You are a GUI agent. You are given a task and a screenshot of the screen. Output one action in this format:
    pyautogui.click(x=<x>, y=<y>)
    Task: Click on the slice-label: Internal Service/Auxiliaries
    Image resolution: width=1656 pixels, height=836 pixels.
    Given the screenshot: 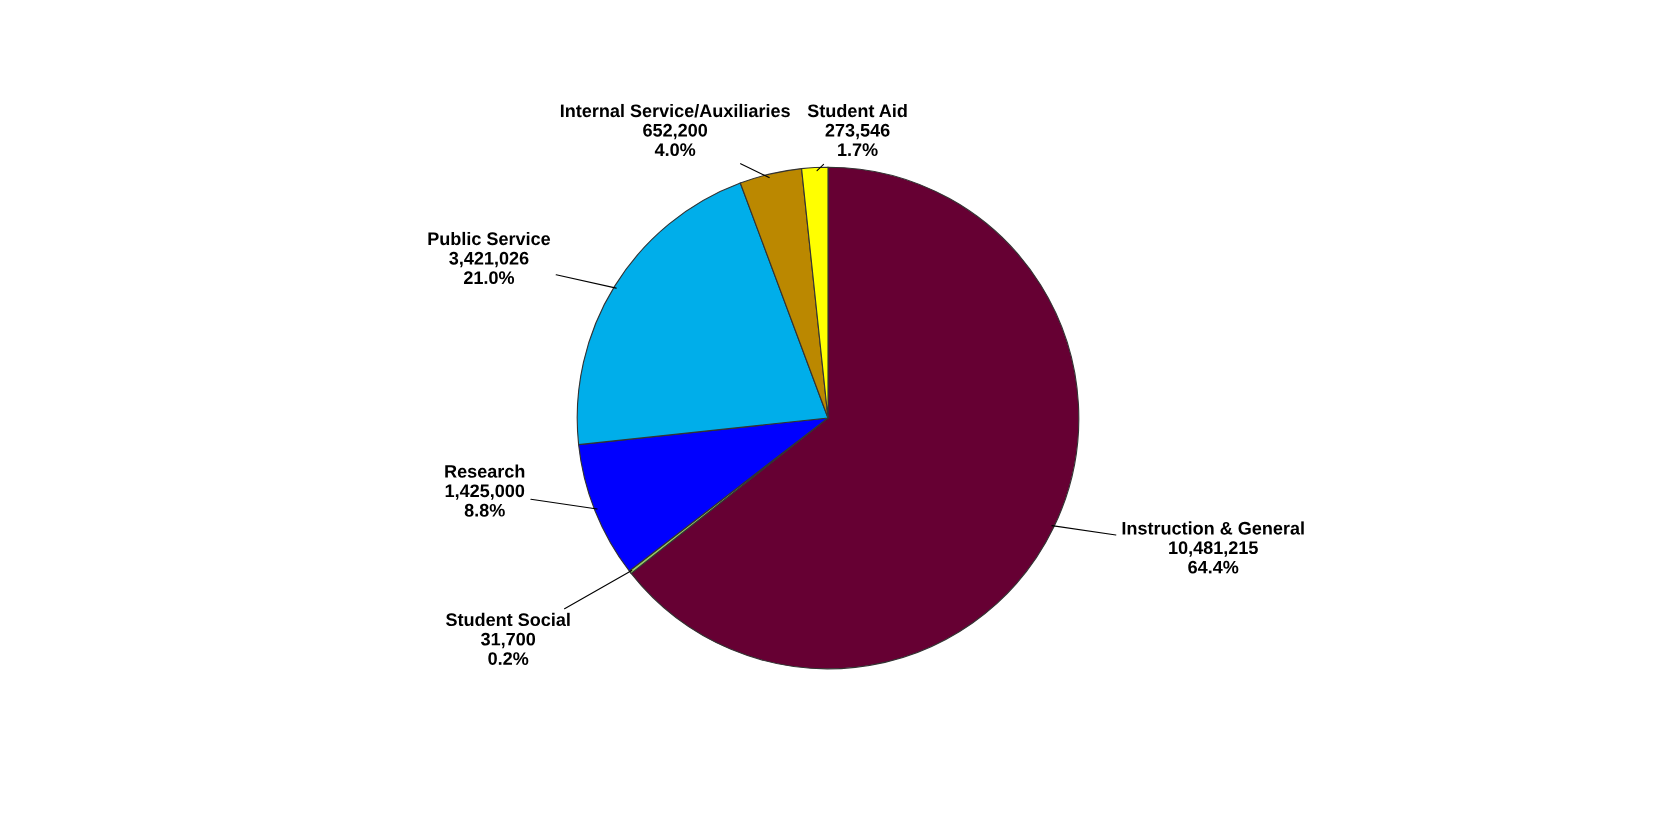 What is the action you would take?
    pyautogui.click(x=675, y=110)
    